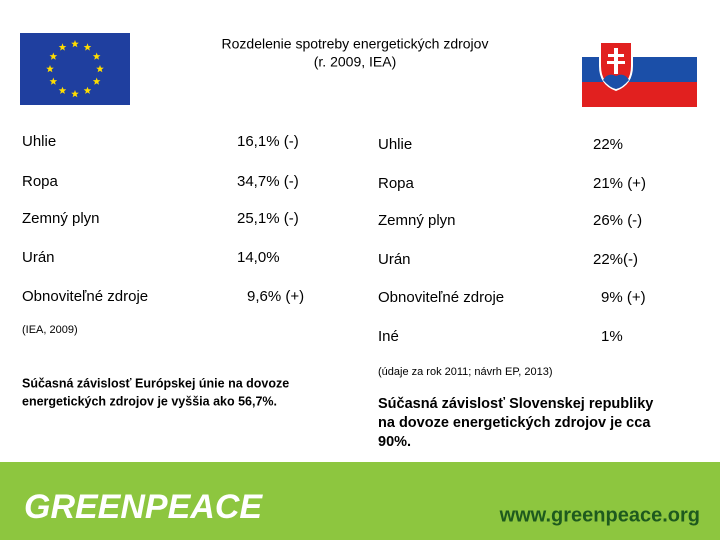  What do you see at coordinates (617, 220) in the screenshot?
I see `row-value: 26% (-)` at bounding box center [617, 220].